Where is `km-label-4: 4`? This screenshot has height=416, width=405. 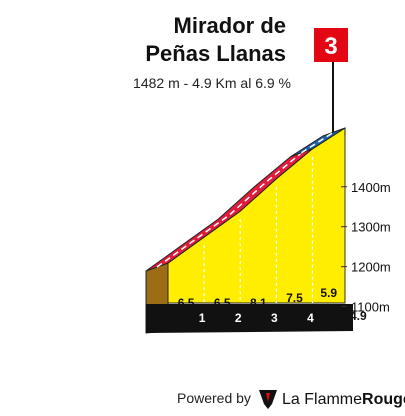 km-label-4: 4 is located at coordinates (310, 318).